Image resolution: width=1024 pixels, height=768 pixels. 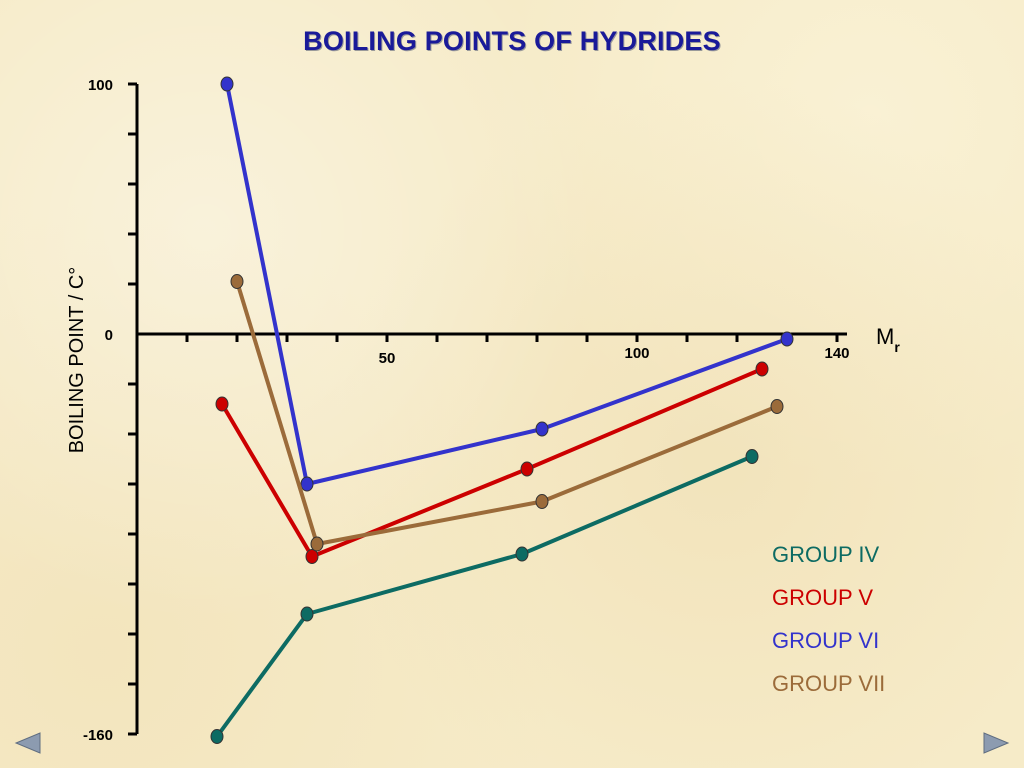 I want to click on x-tick-label: 50, so click(x=387, y=358).